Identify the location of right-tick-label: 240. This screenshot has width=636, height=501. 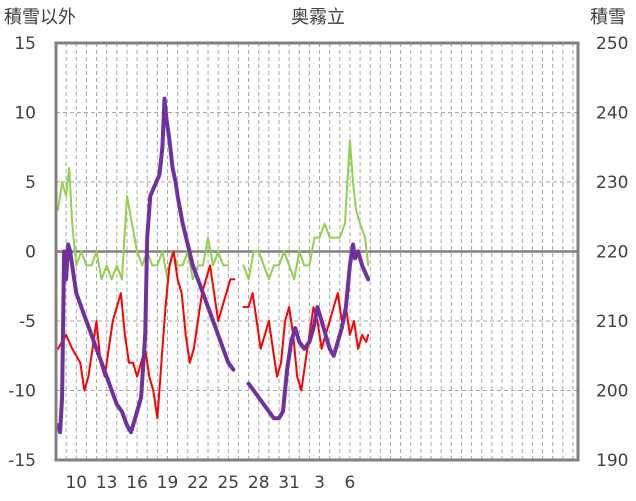
(612, 114).